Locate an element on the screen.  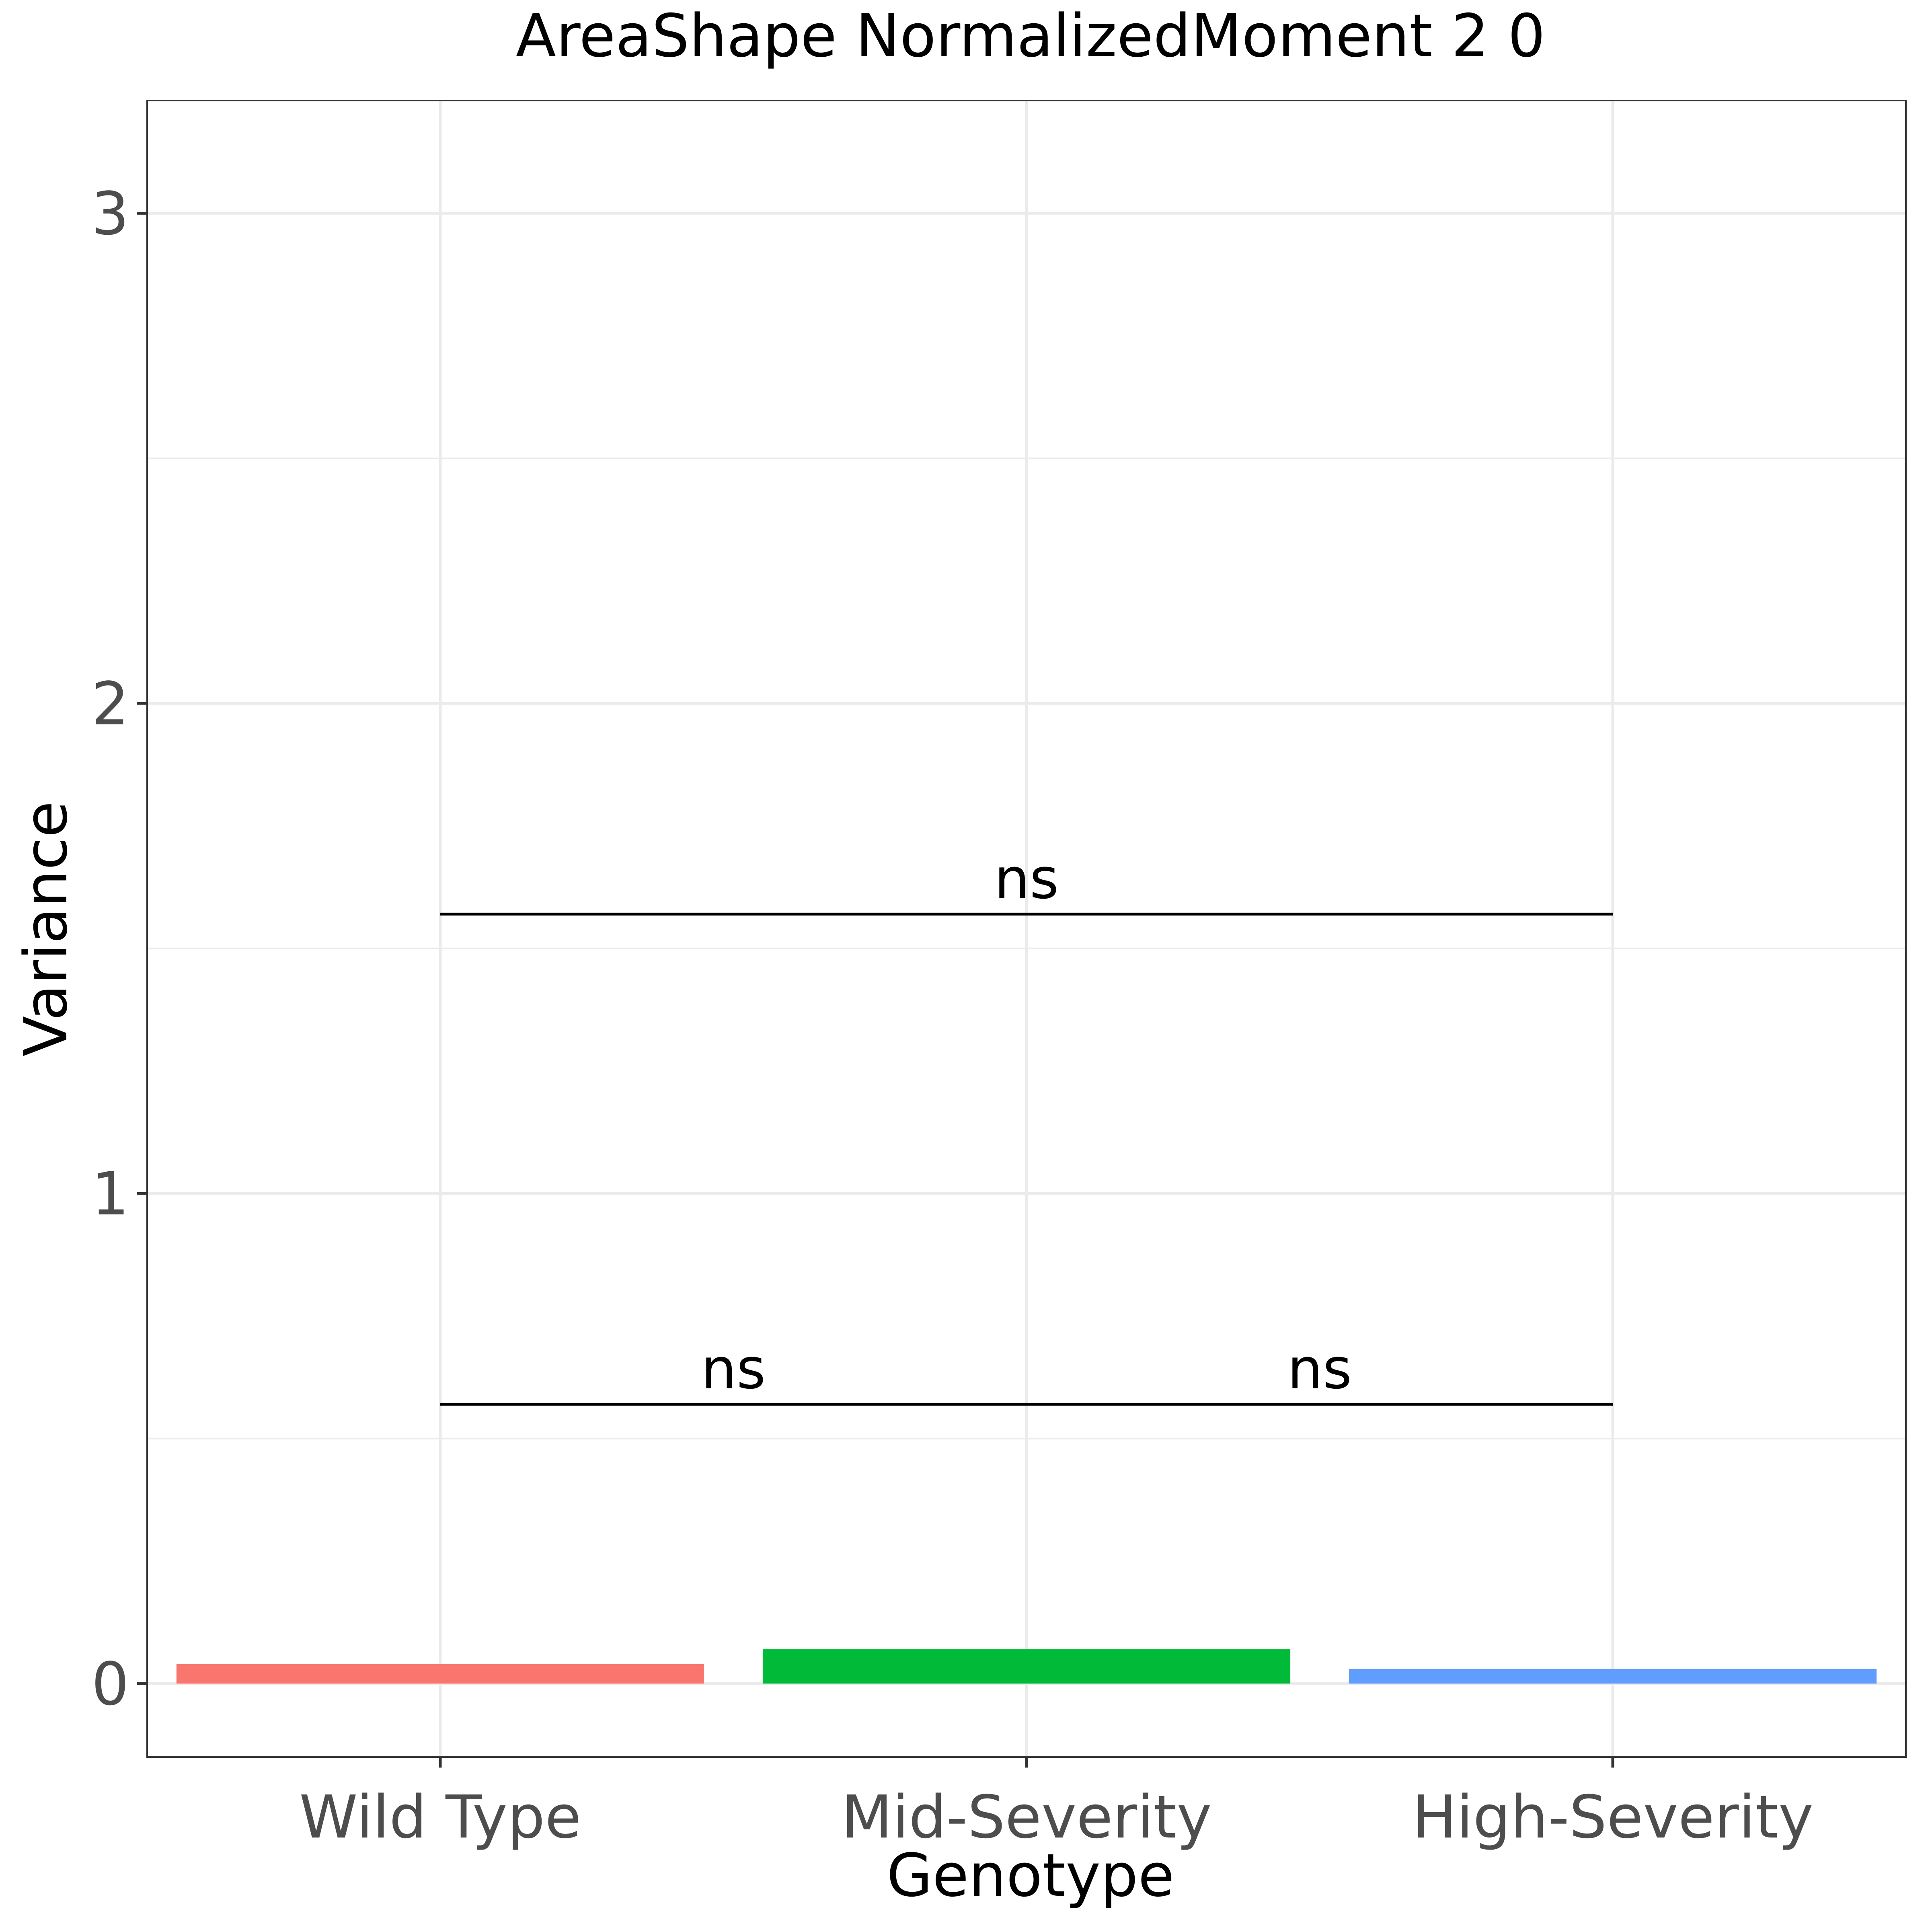
x-tick-label: Wild Type is located at coordinates (440, 1817).